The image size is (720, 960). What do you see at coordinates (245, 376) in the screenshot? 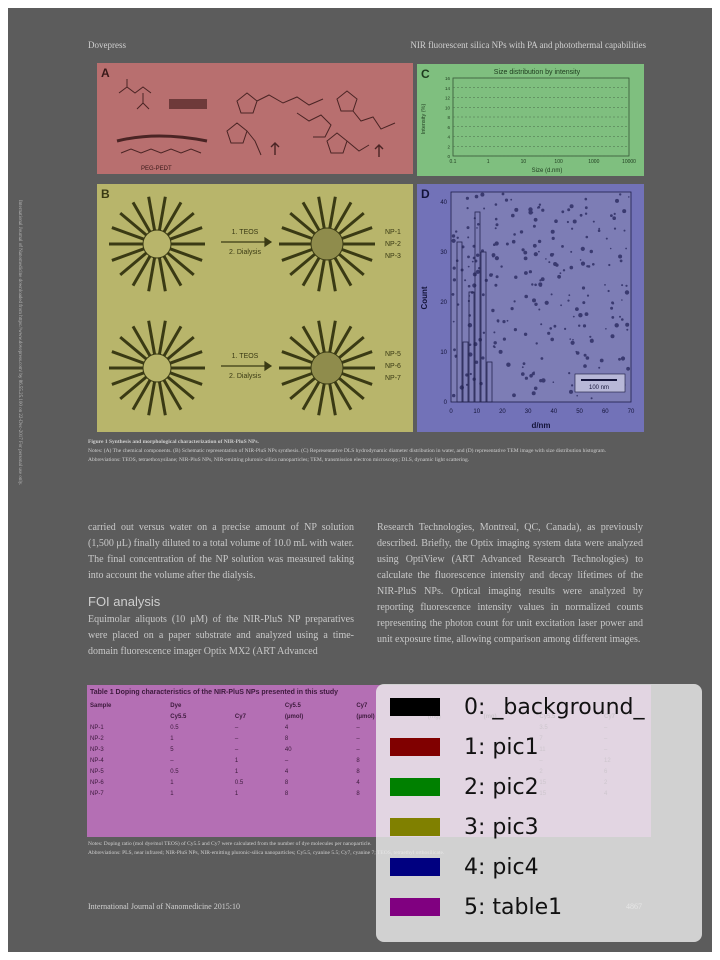
I see `arrow-label-bottom-2: 2. Dialysis` at bounding box center [245, 376].